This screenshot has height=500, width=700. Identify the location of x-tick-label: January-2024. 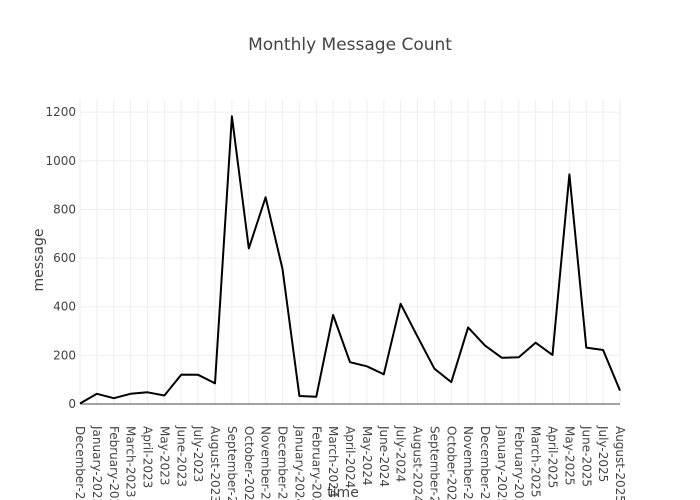
(299, 462).